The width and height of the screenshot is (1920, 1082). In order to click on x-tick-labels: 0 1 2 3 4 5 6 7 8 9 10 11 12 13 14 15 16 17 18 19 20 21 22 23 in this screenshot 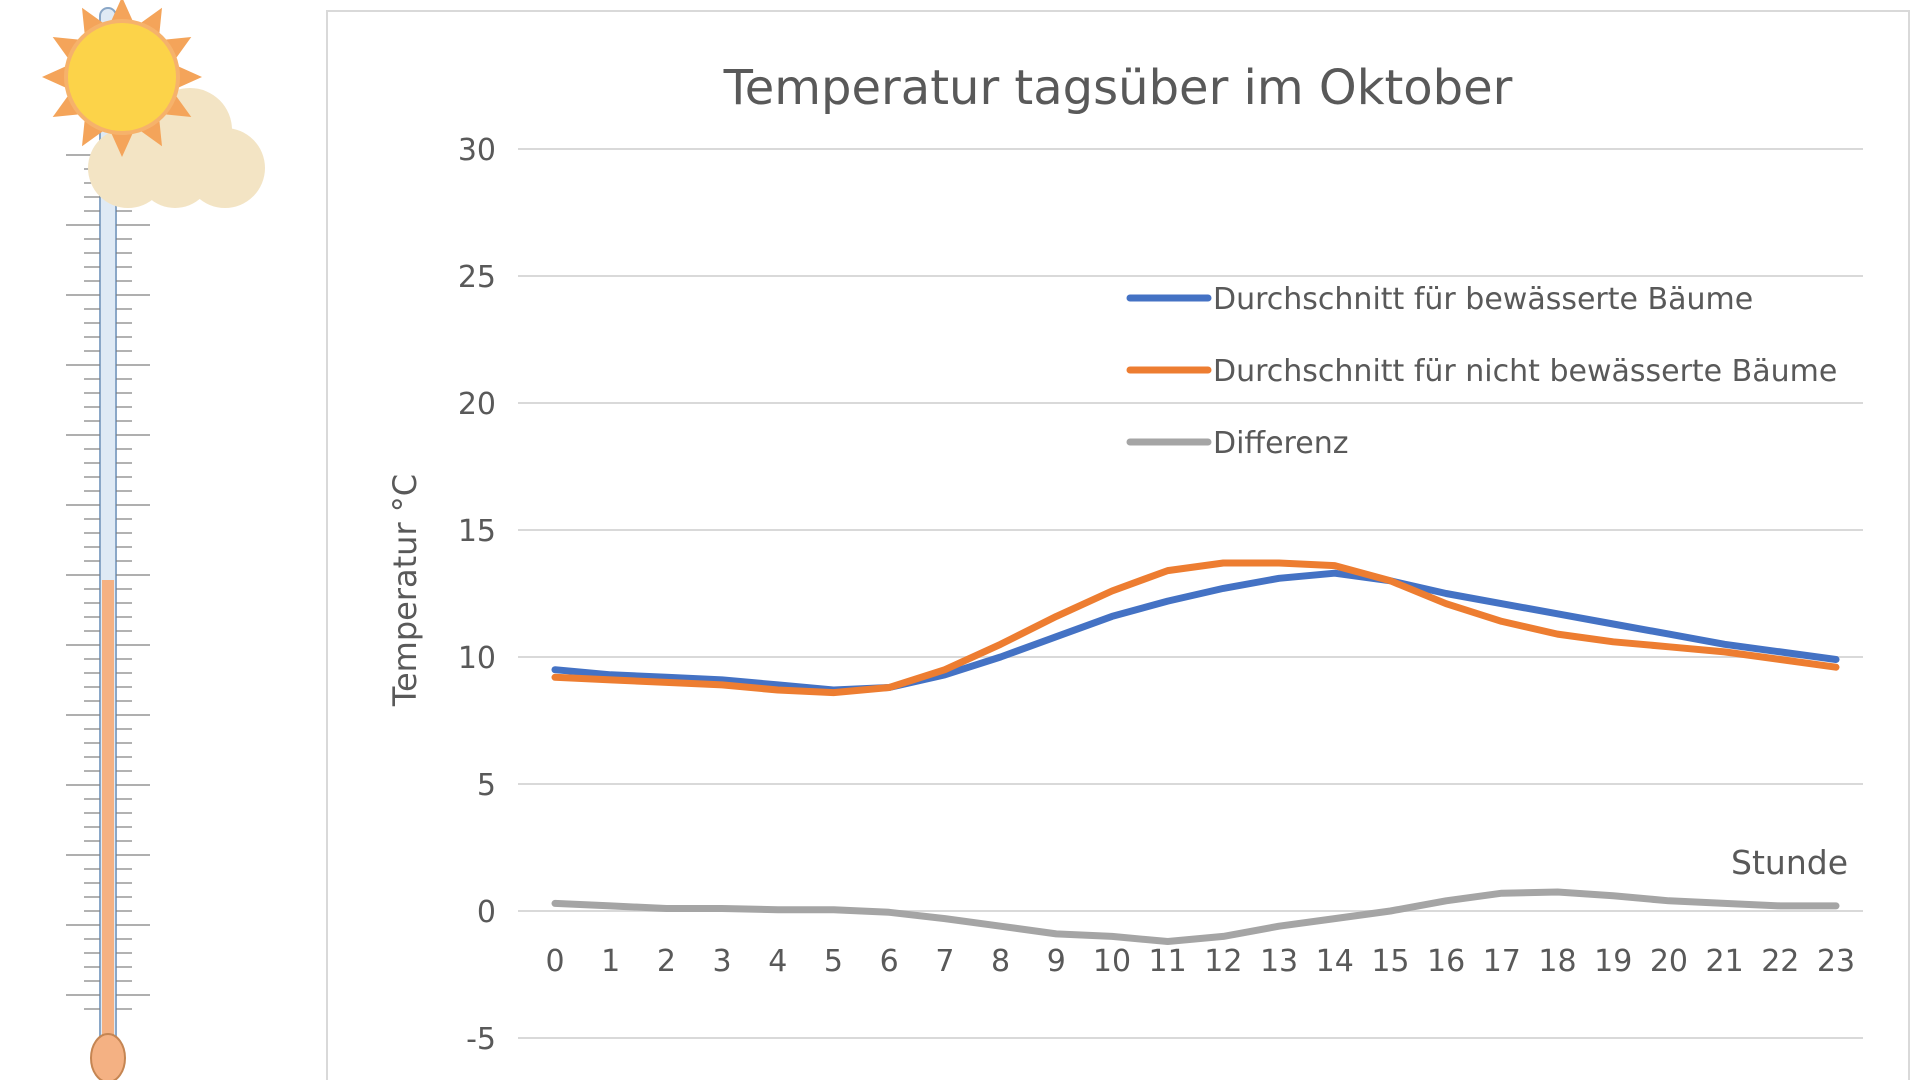, I will do `click(1200, 961)`.